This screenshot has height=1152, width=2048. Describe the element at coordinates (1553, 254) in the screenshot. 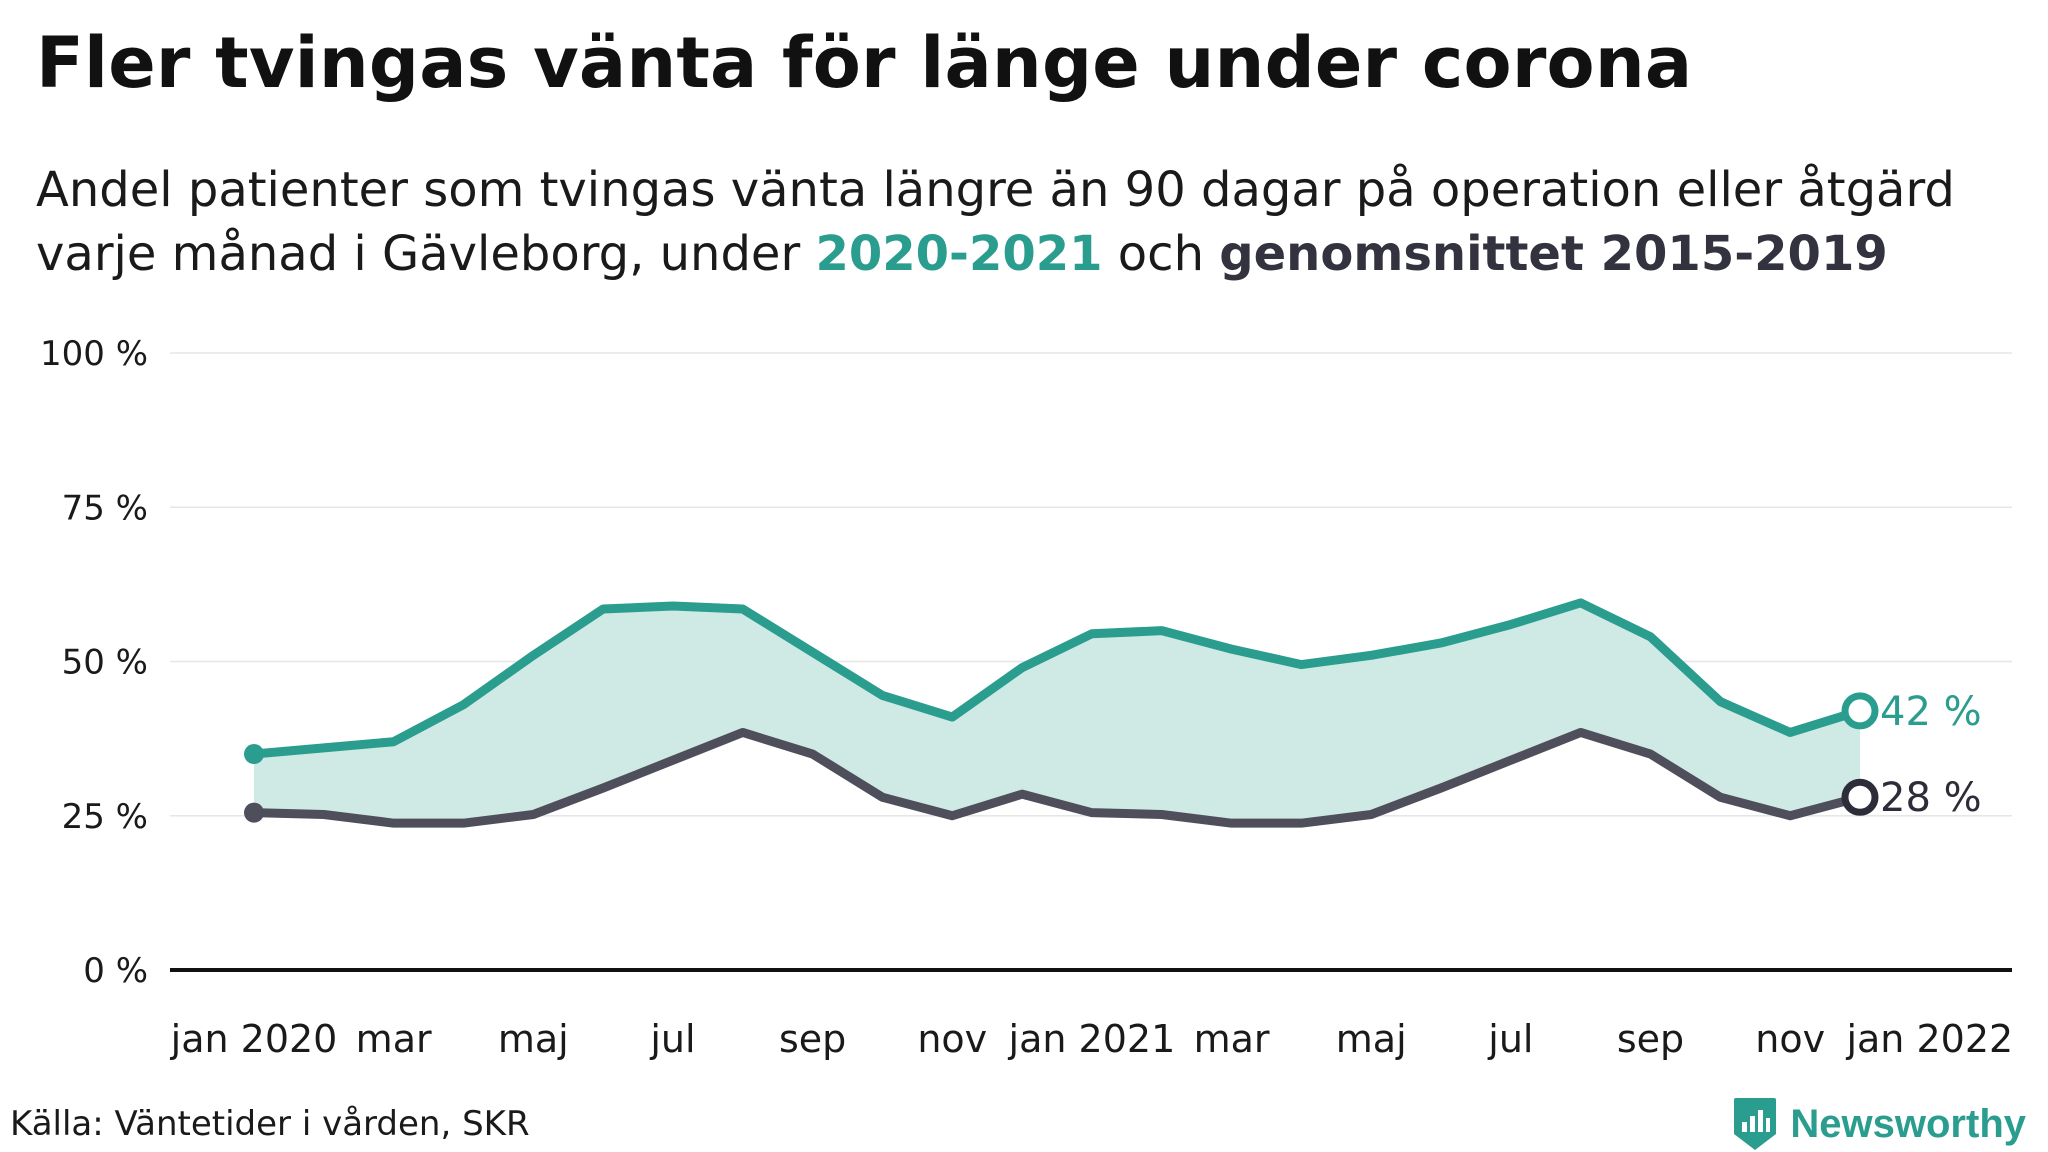

I see `subtitle-highlight-average: genomsnittet 2015-2019` at that location.